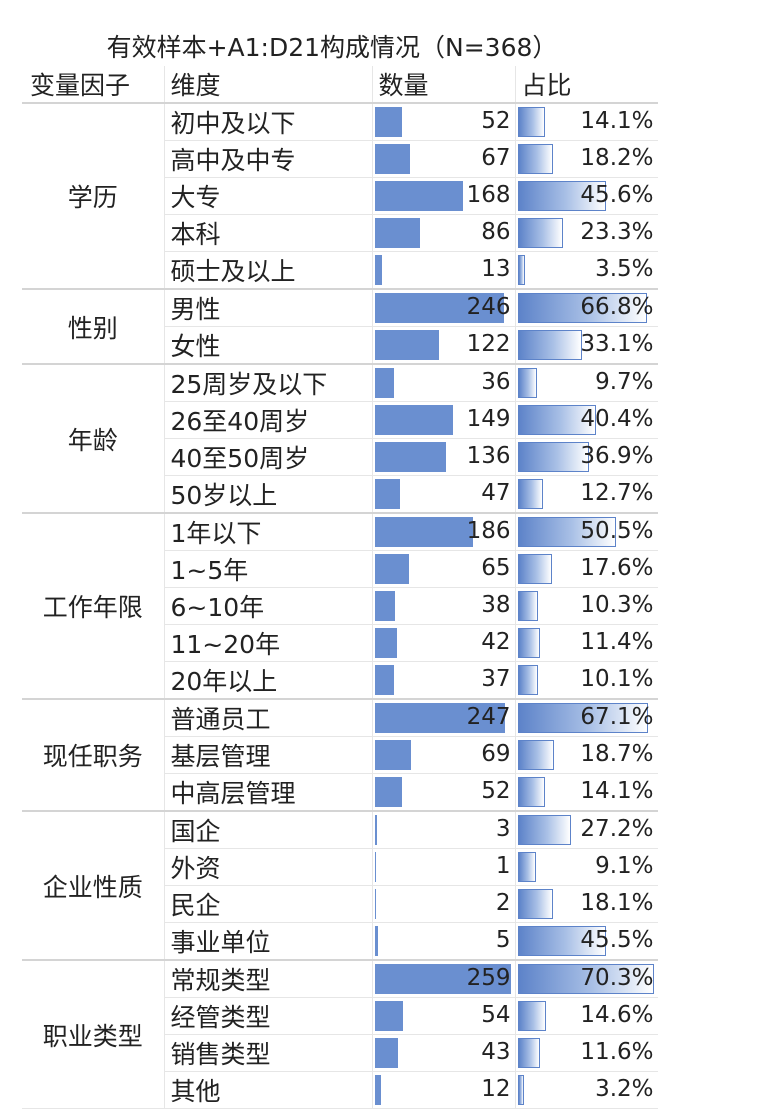  I want to click on dimension-cell: 1~5年, so click(268, 569).